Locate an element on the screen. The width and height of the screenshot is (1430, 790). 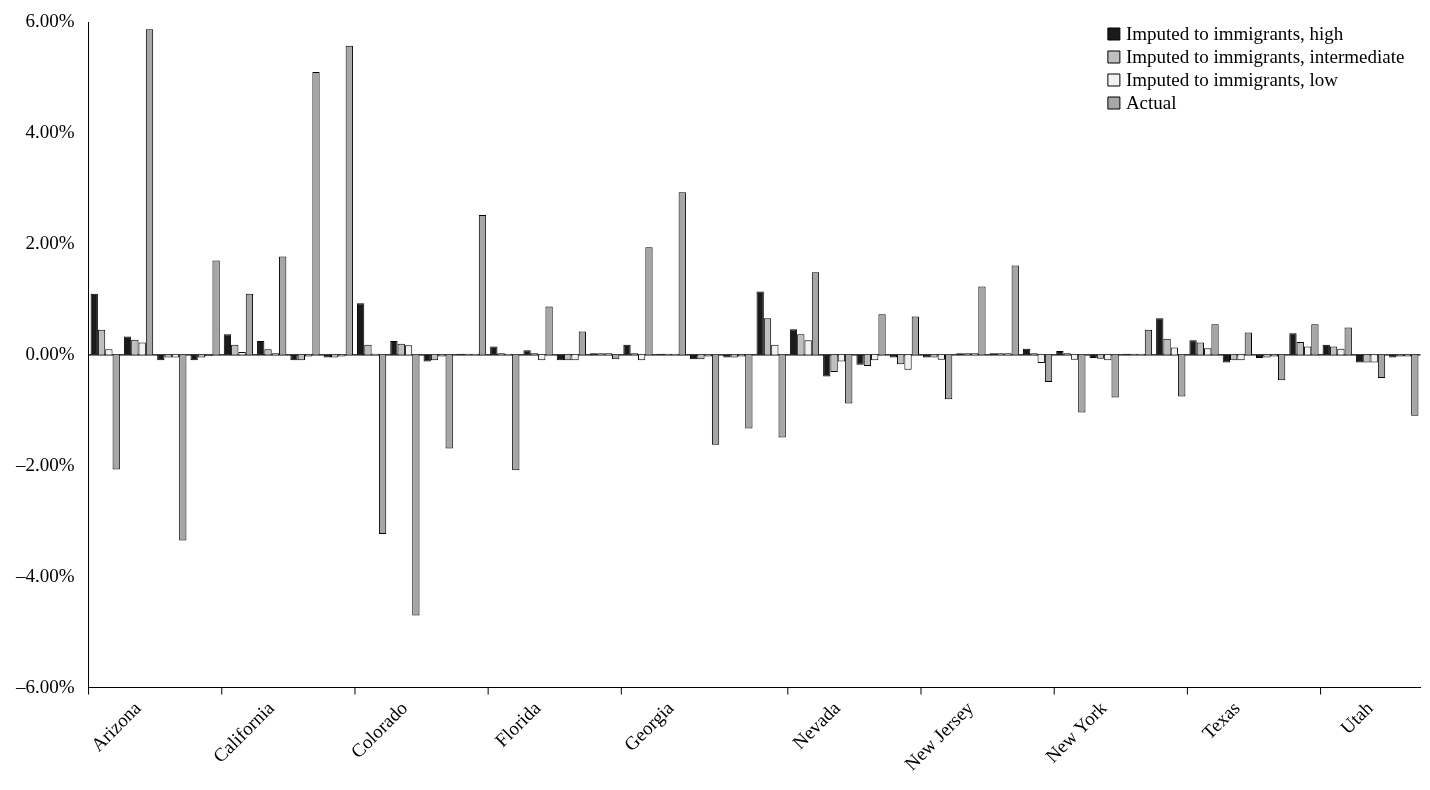
y-tick-label: –6.00% is located at coordinates (45, 686).